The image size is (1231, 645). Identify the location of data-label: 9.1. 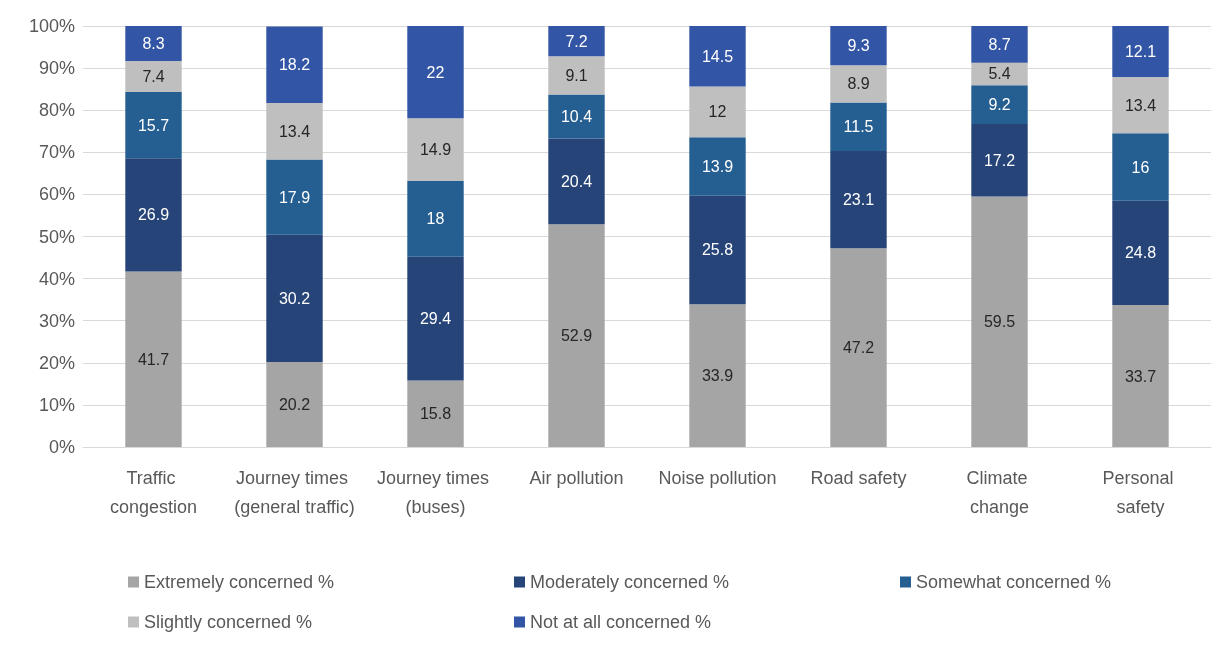
(576, 75).